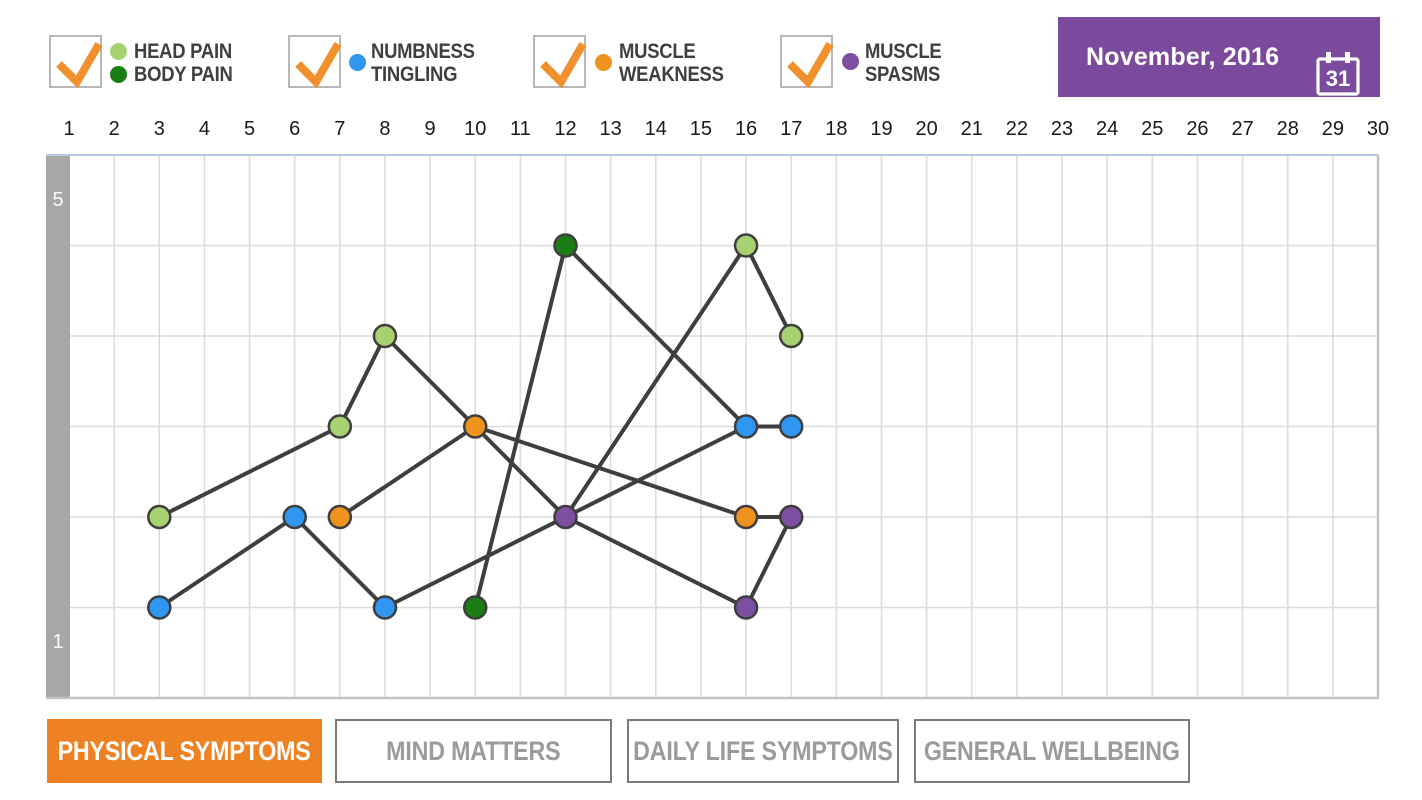 This screenshot has height=800, width=1422. Describe the element at coordinates (903, 74) in the screenshot. I see `legend-label-spasms: SPASMS` at that location.